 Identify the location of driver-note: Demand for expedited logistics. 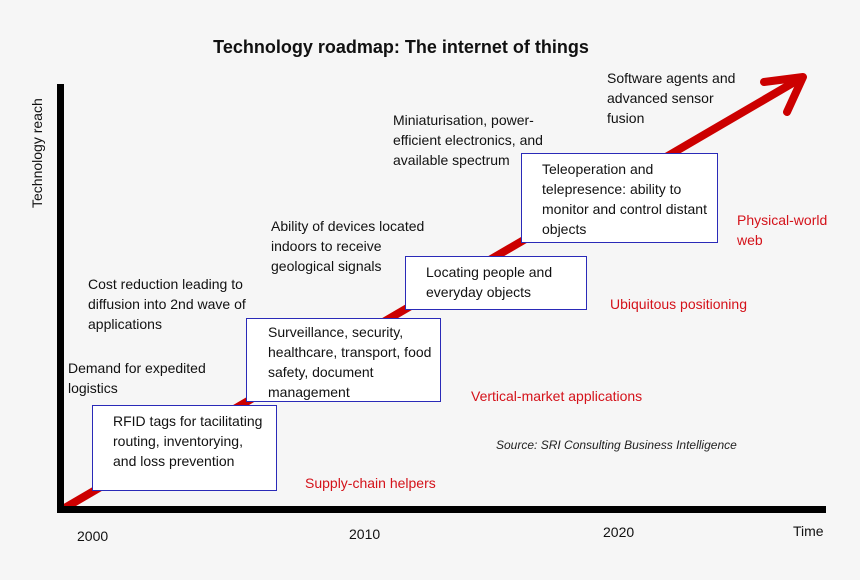
(137, 378).